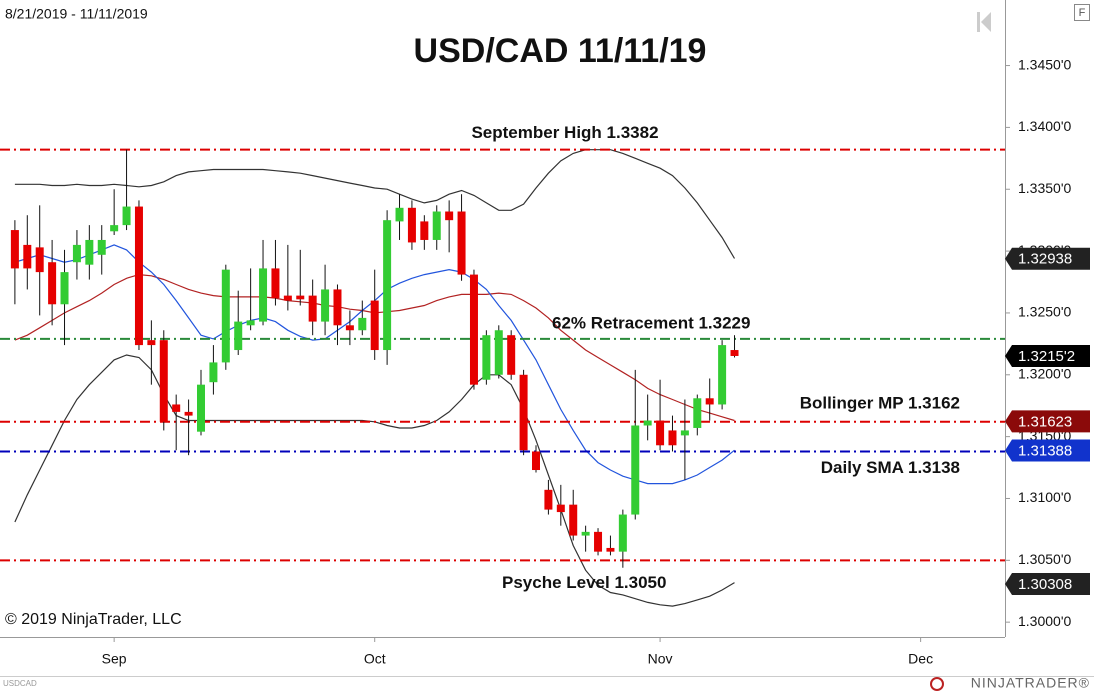 This screenshot has height=692, width=1094. Describe the element at coordinates (564, 132) in the screenshot. I see `level-label: September High 1.3382` at that location.